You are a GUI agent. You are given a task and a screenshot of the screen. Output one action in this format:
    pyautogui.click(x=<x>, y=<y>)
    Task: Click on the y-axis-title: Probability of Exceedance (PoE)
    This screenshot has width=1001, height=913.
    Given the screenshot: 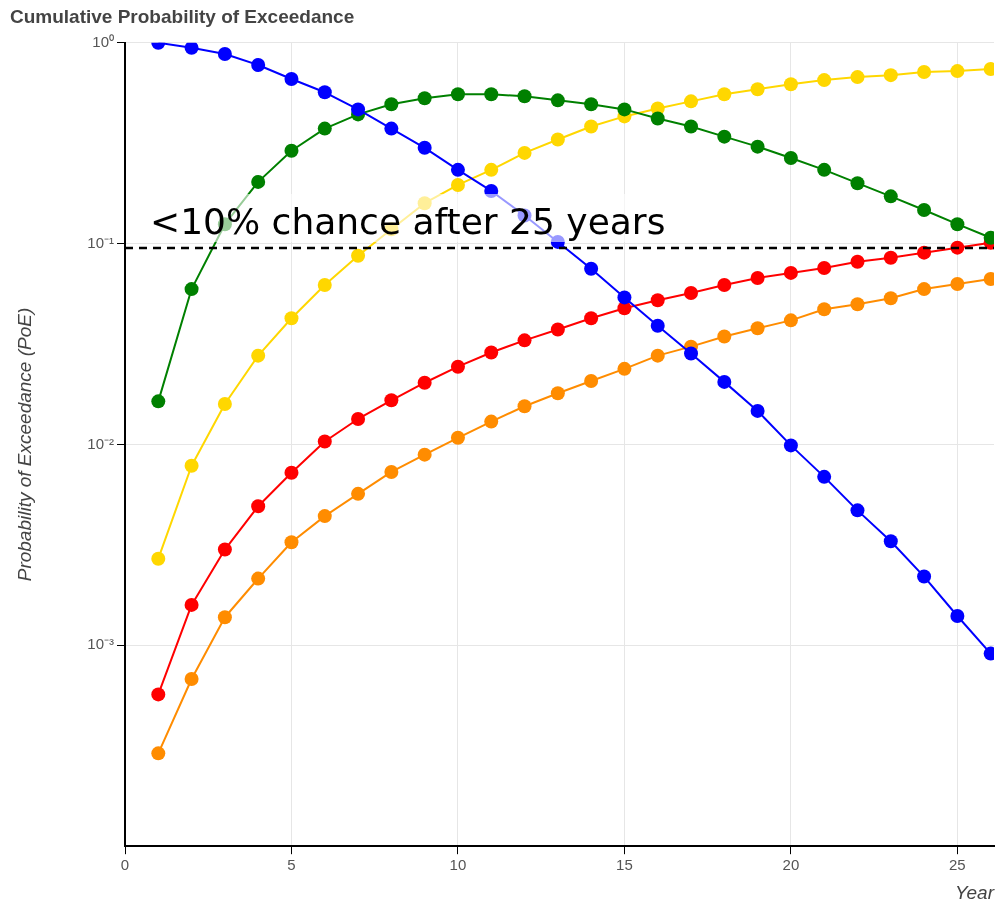 What is the action you would take?
    pyautogui.click(x=24, y=444)
    